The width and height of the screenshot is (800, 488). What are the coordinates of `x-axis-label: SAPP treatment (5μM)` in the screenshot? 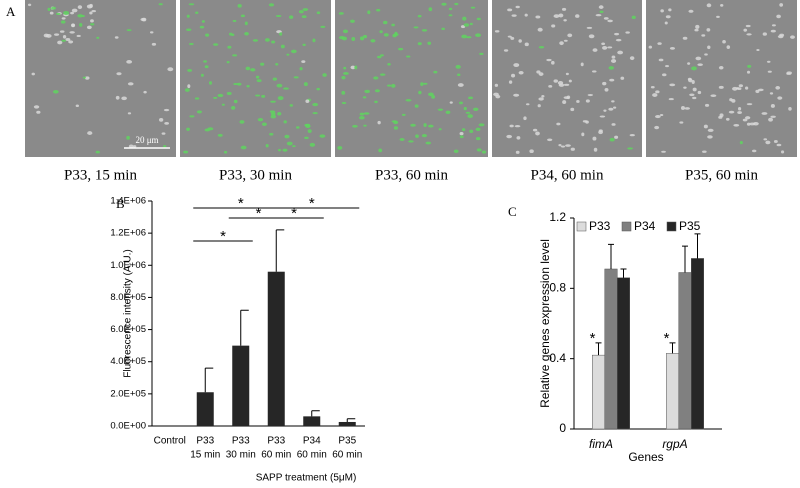 It's located at (306, 478).